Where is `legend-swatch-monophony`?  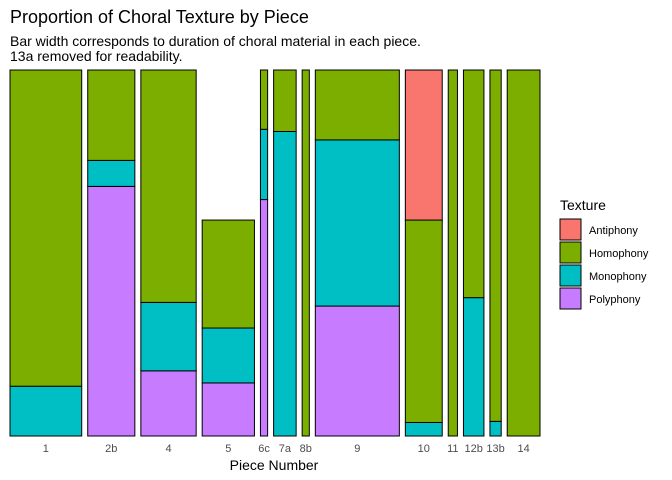 legend-swatch-monophony is located at coordinates (570, 275).